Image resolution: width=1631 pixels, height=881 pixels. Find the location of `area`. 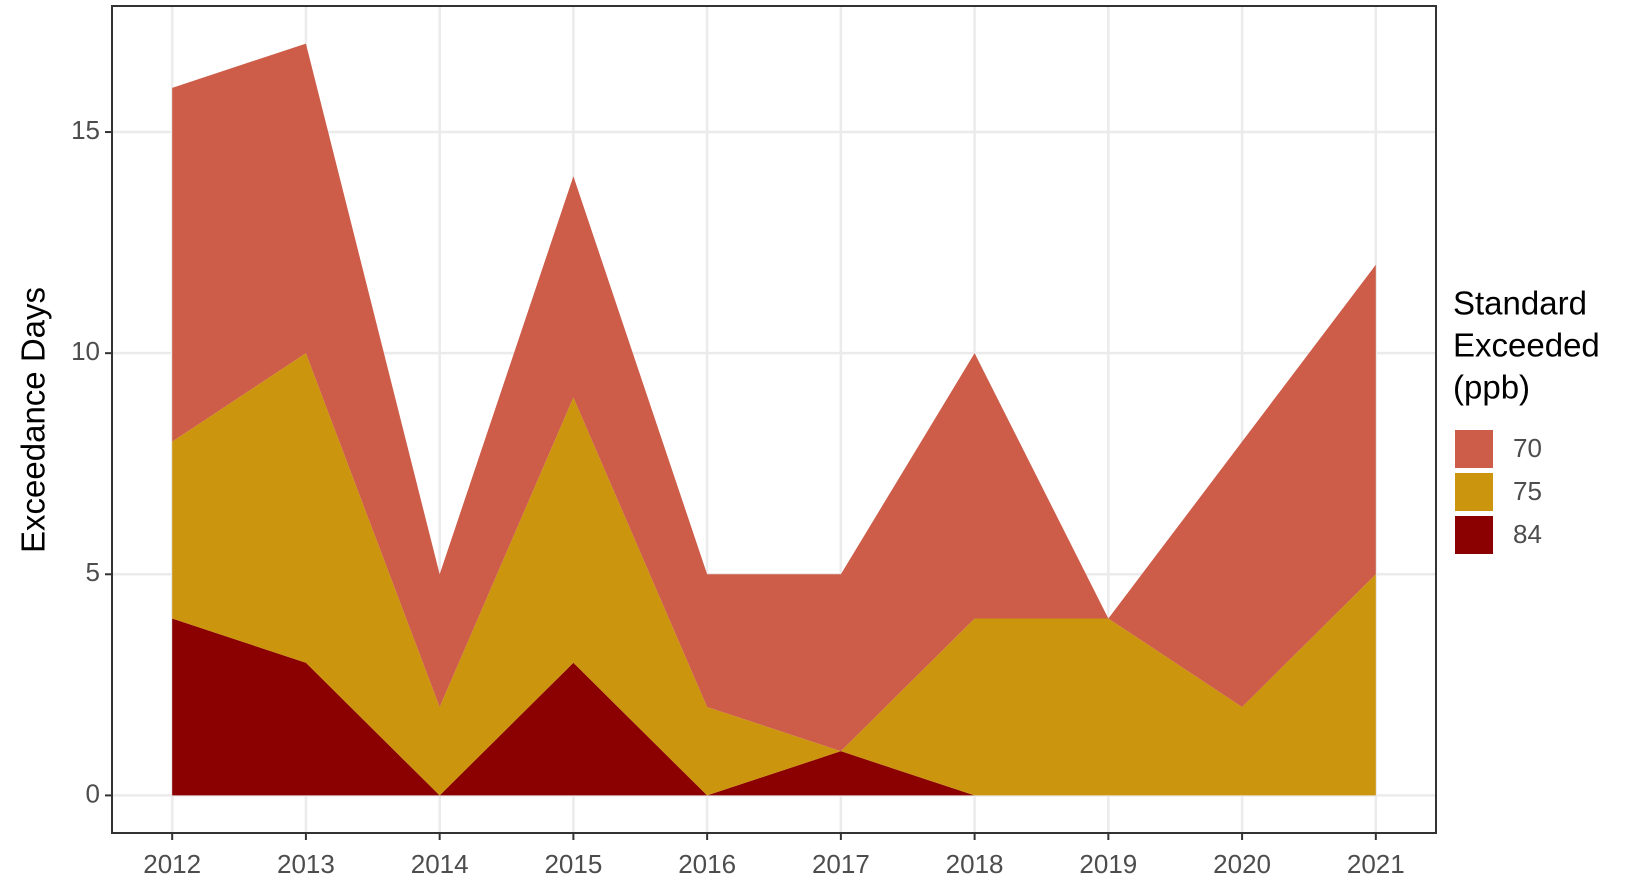

area is located at coordinates (774, 707).